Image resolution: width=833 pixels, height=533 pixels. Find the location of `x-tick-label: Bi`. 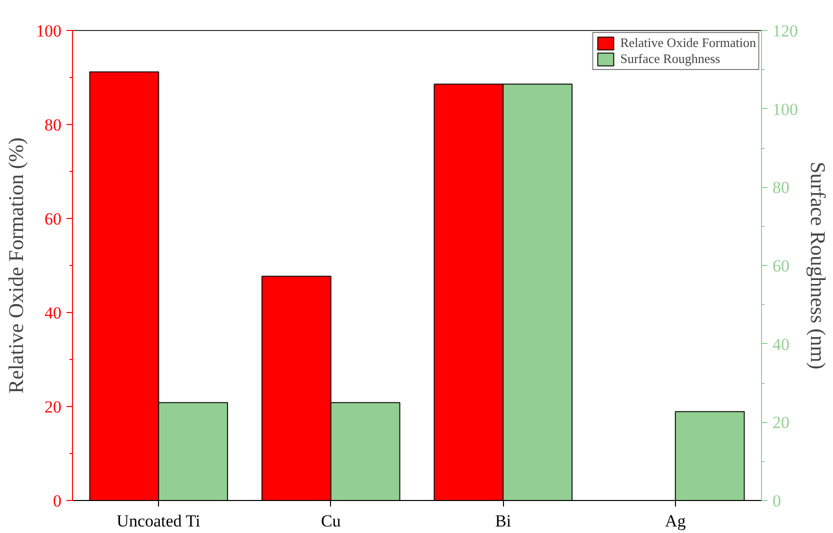

x-tick-label: Bi is located at coordinates (503, 521).